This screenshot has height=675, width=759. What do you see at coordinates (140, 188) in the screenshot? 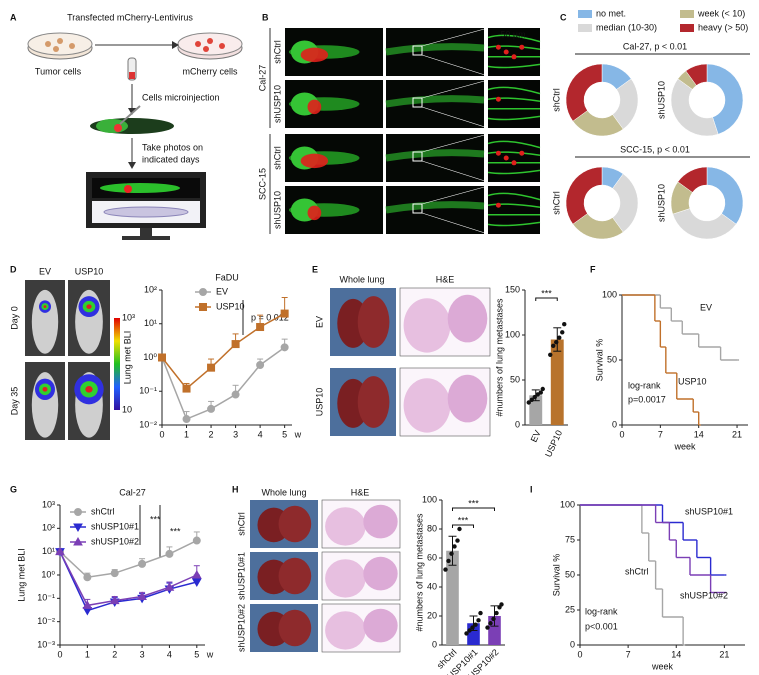
I see `screen-fish` at bounding box center [140, 188].